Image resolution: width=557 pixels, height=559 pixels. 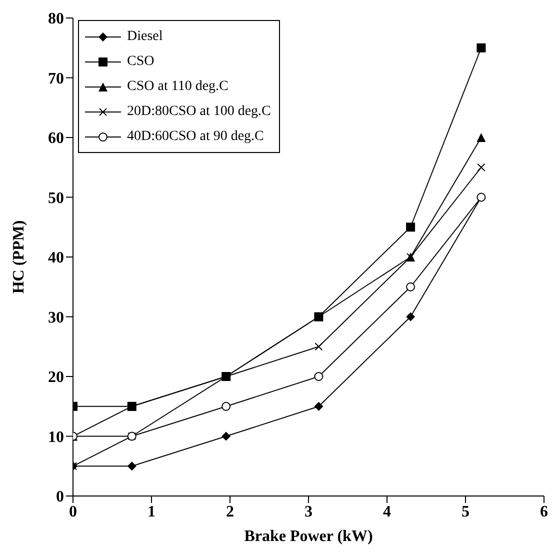 What do you see at coordinates (60, 497) in the screenshot?
I see `y-tick-label: 0` at bounding box center [60, 497].